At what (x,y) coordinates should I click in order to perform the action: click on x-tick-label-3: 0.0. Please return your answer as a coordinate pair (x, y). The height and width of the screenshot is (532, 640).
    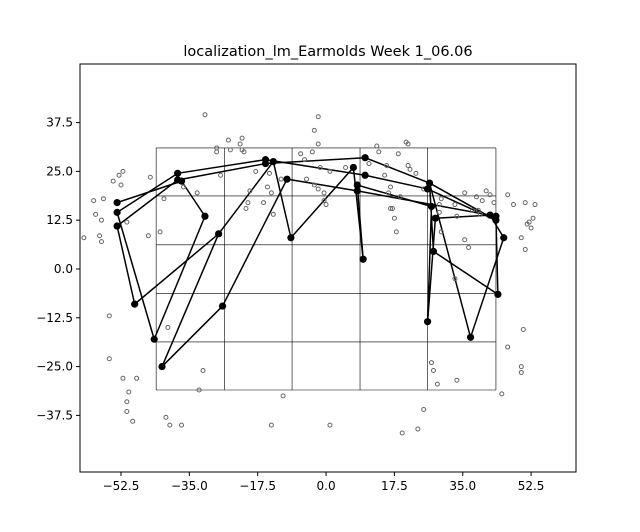
    Looking at the image, I should click on (326, 486).